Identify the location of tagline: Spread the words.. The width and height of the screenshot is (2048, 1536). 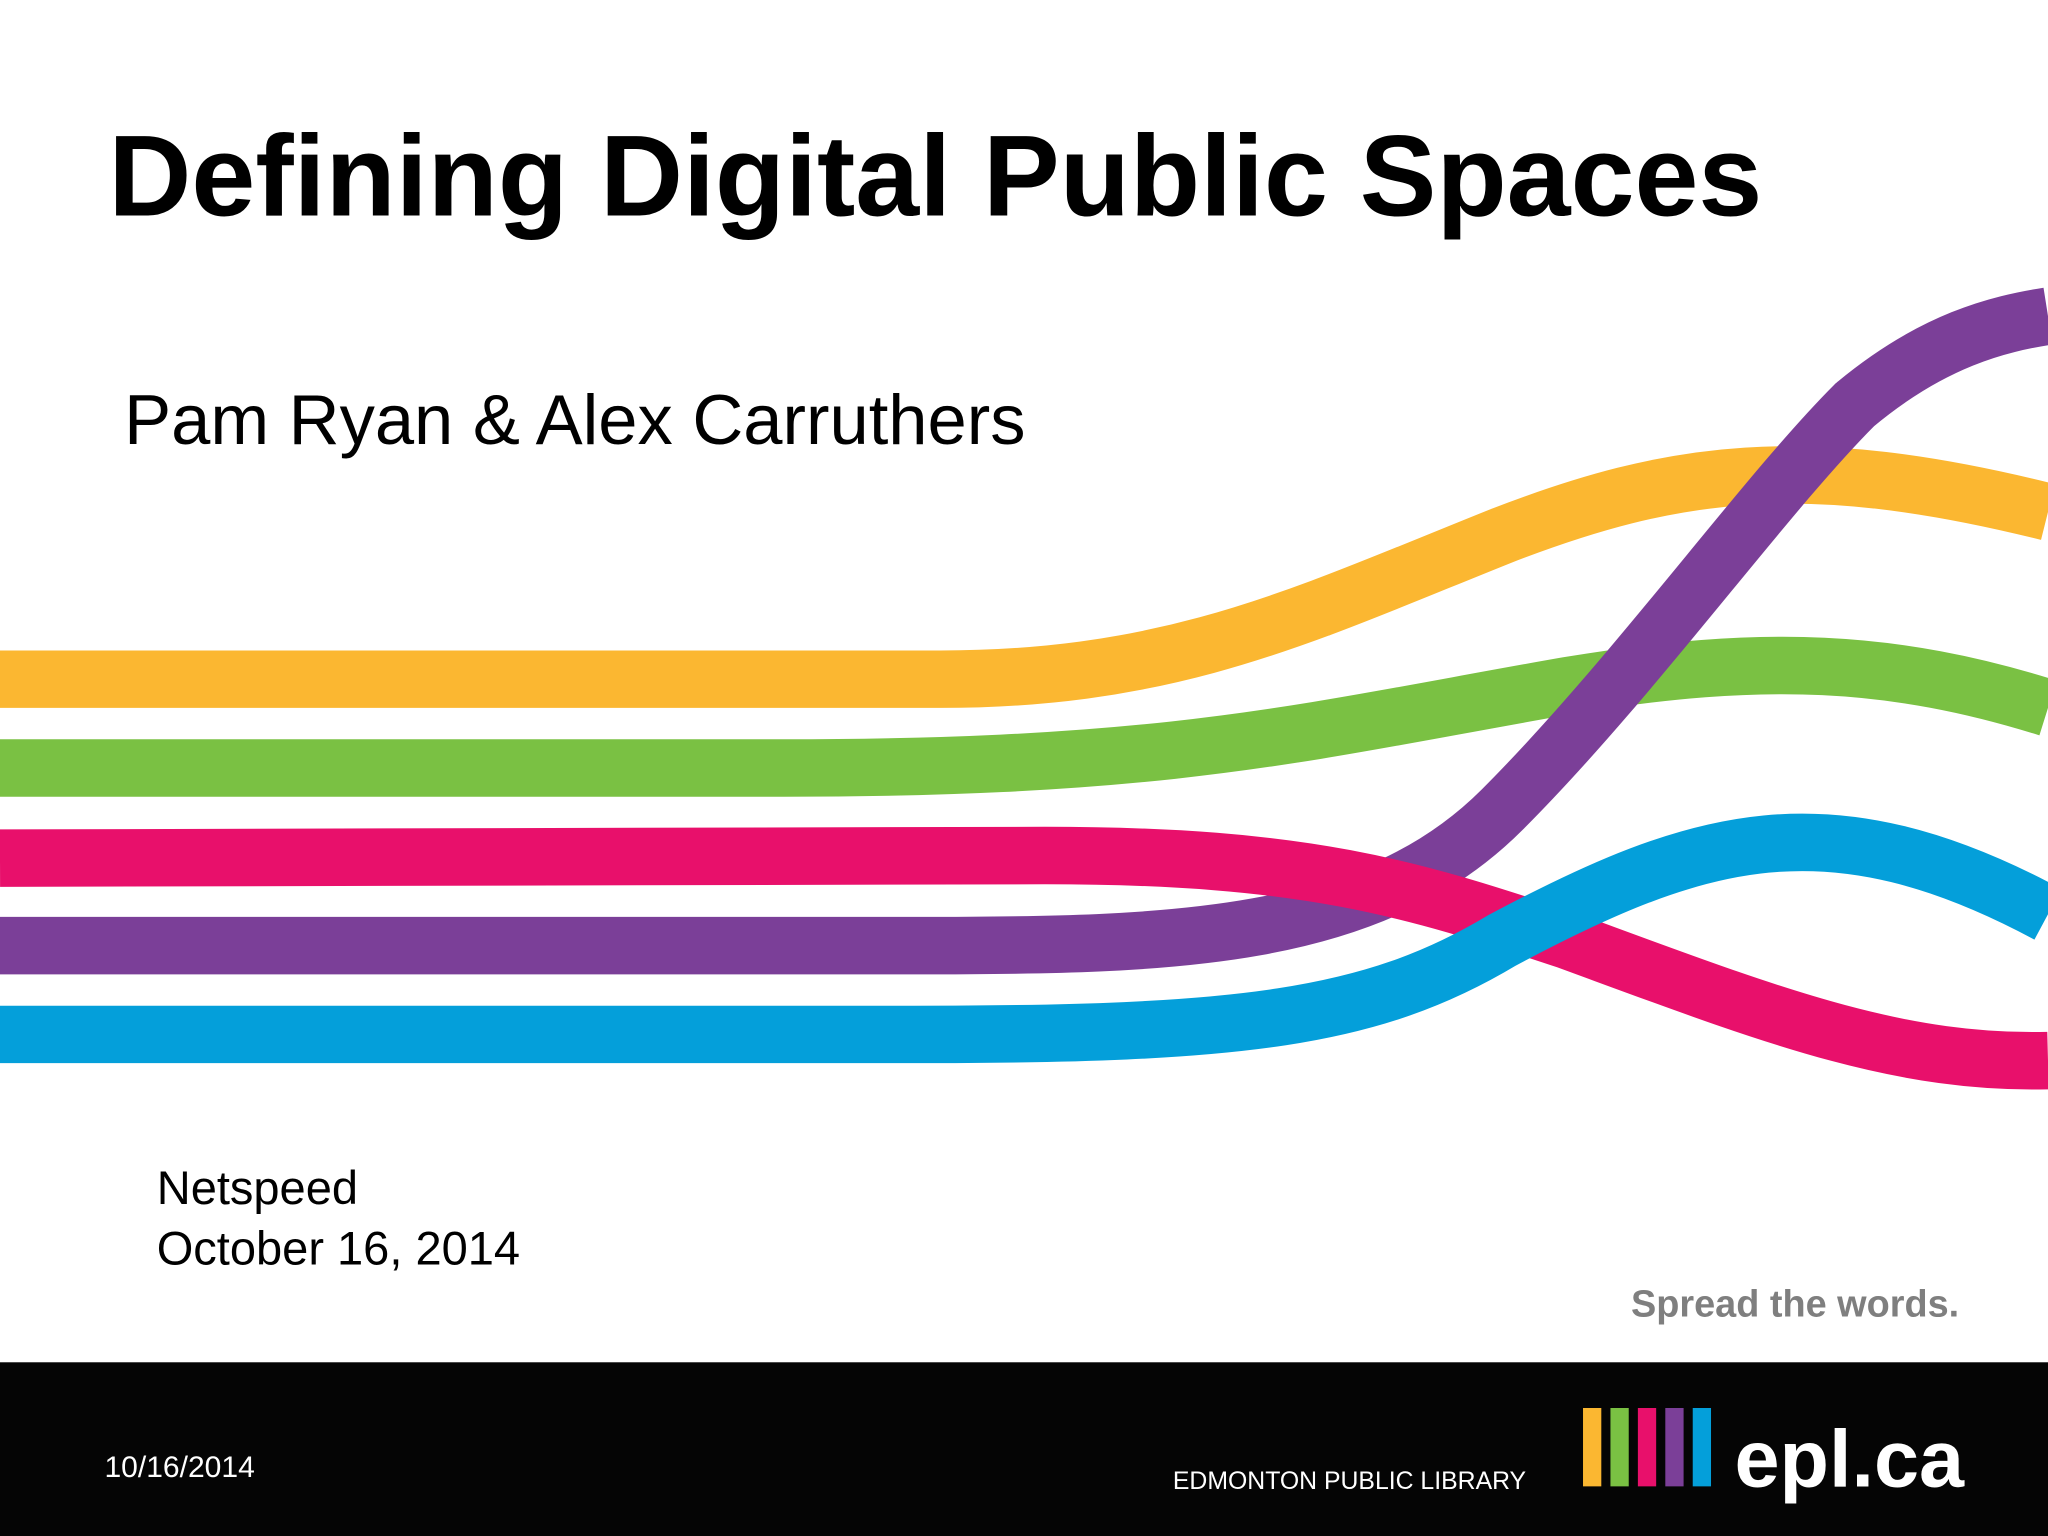
(1795, 1305).